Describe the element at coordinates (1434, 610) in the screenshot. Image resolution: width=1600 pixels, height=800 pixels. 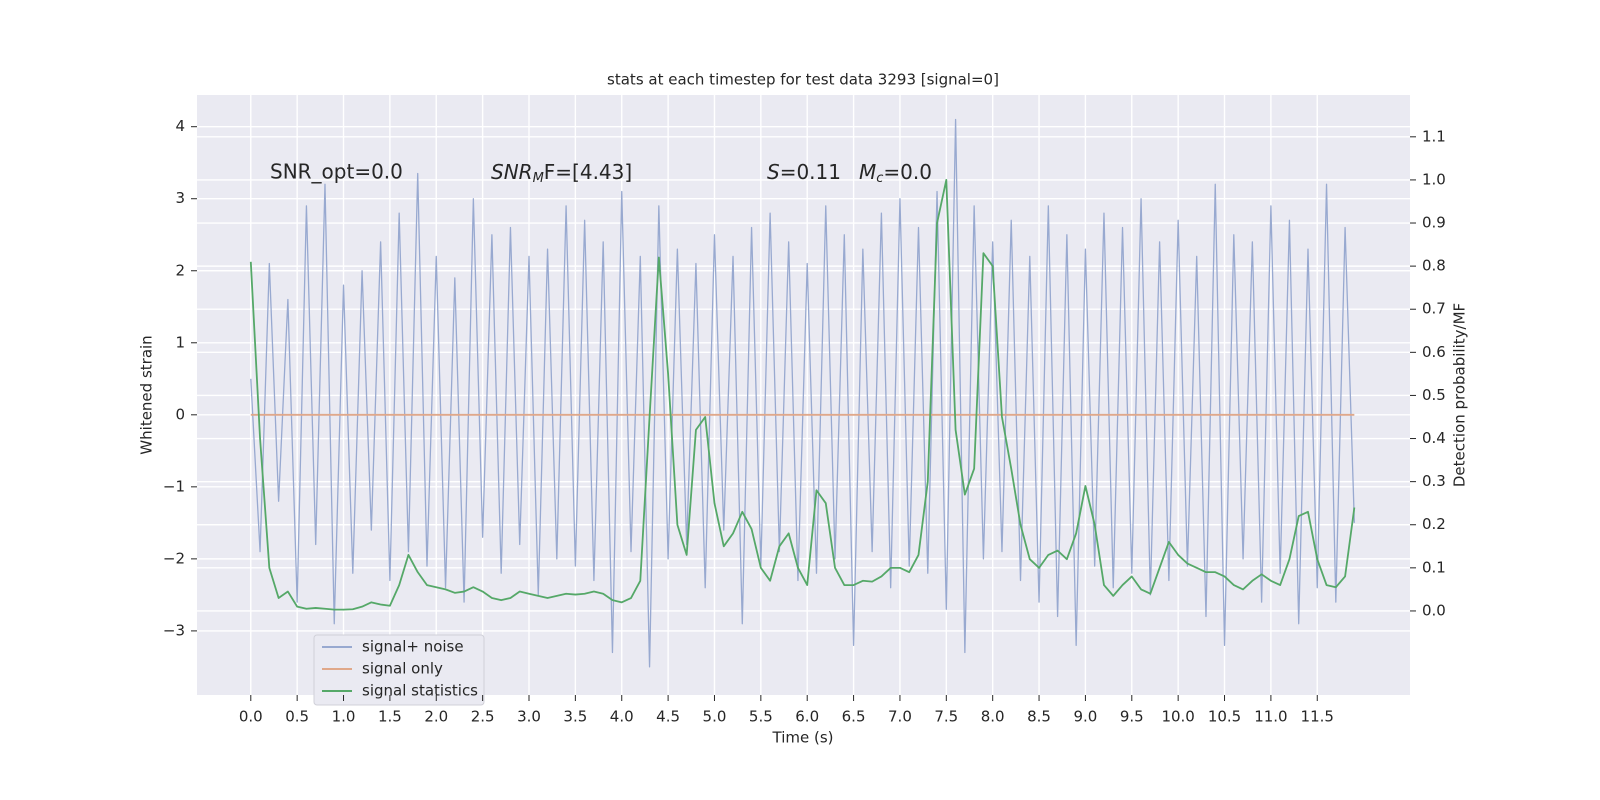
I see `y2-tick-label: 0.0` at that location.